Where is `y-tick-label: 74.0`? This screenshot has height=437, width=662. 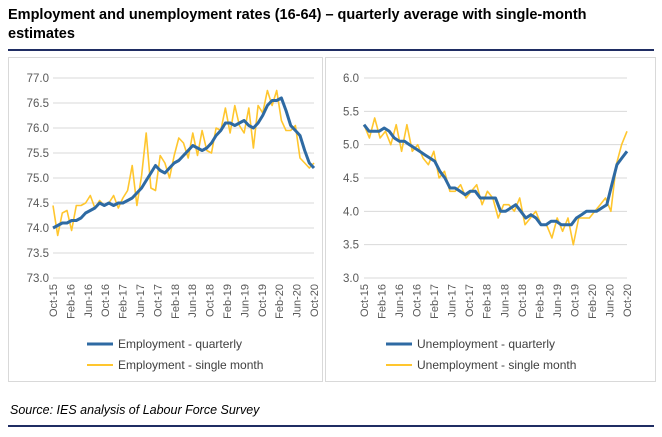
y-tick-label: 74.0 is located at coordinates (38, 229).